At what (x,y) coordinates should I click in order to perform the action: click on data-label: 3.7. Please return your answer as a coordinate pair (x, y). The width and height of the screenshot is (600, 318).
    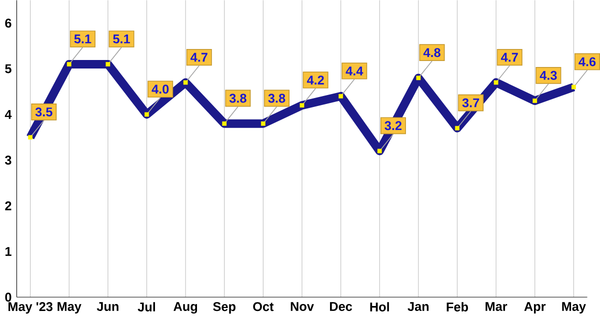
    Looking at the image, I should click on (471, 103).